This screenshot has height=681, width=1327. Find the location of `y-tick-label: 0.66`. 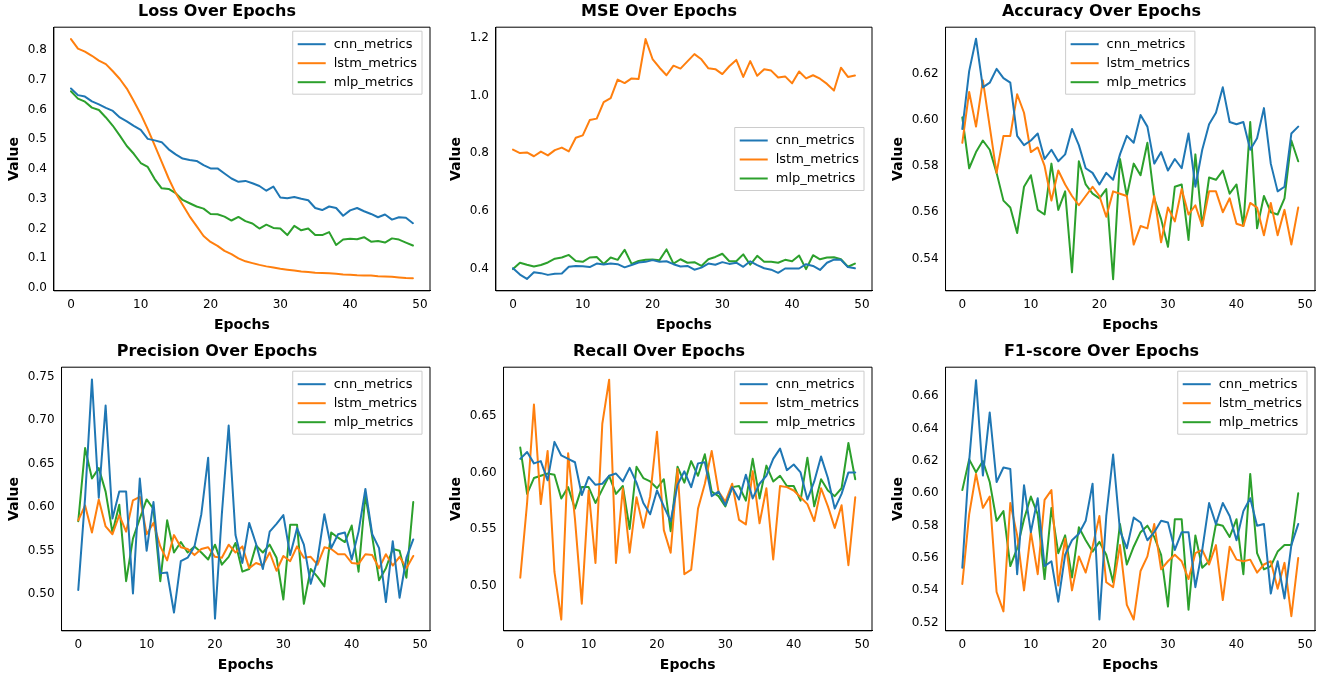

y-tick-label: 0.66 is located at coordinates (925, 395).